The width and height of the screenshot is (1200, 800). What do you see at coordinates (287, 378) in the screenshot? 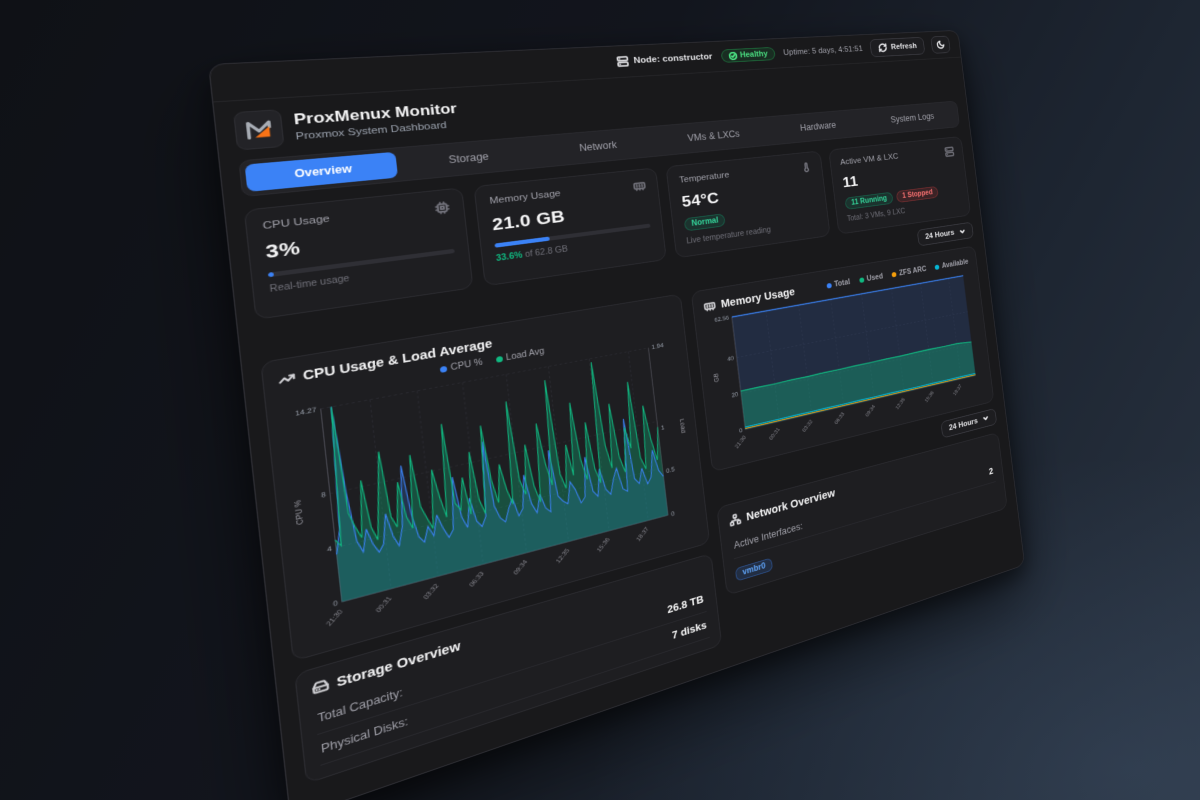
I see `trending-up-icon` at bounding box center [287, 378].